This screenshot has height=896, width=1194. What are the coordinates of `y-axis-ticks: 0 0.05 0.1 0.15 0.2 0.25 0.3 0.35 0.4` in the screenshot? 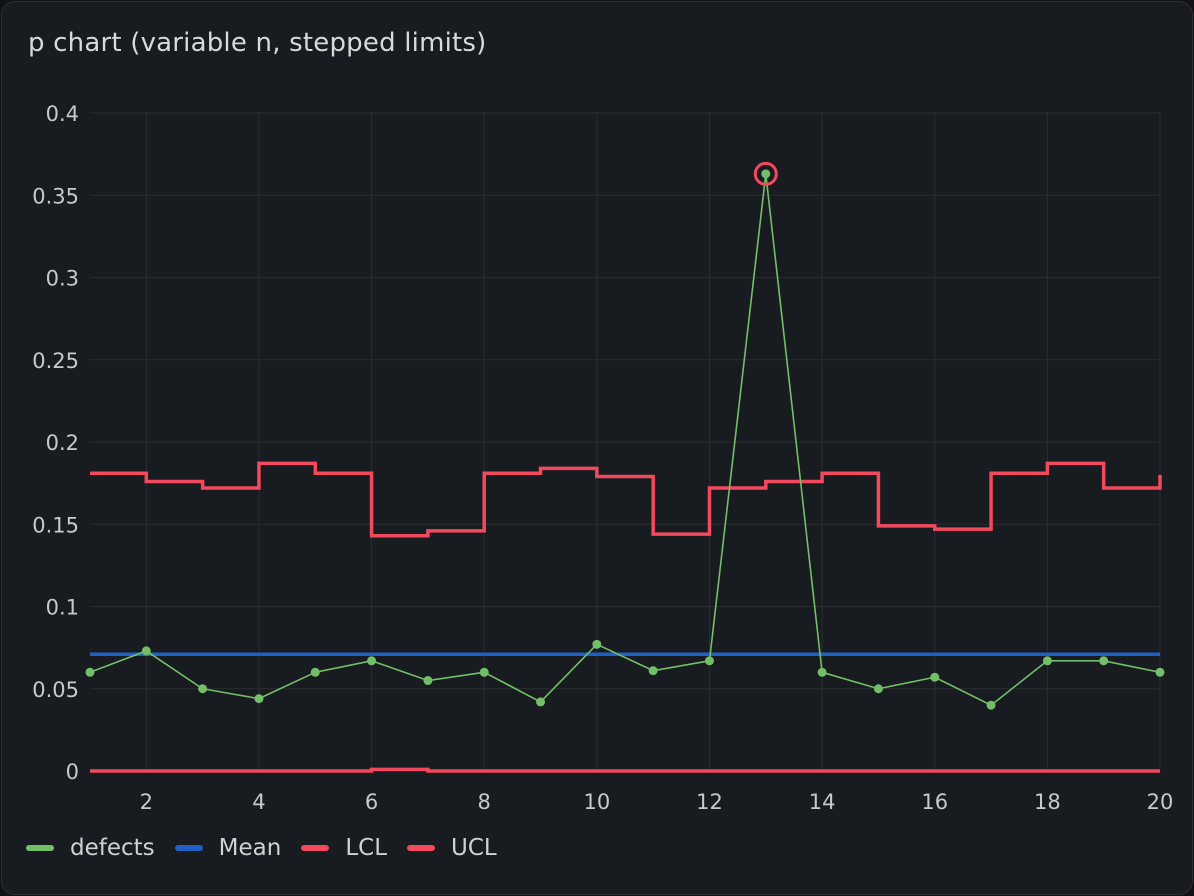 It's located at (55, 443).